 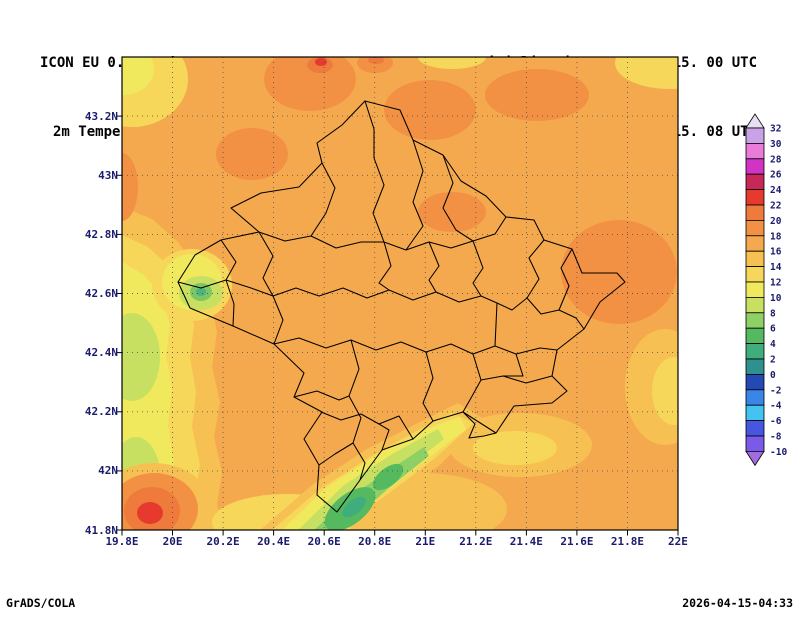 I want to click on lon-label: 21.6E, so click(x=577, y=541).